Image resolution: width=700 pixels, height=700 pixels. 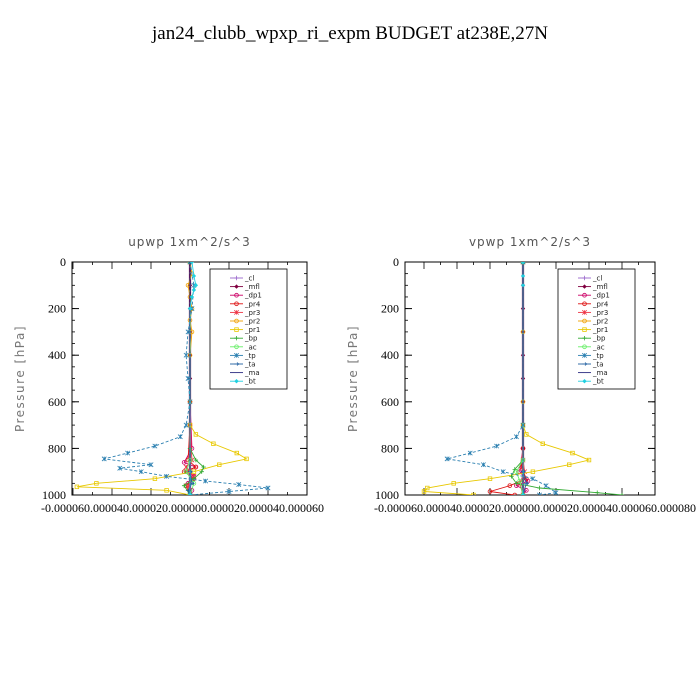 I want to click on legend-entry: _ac, so click(x=250, y=347).